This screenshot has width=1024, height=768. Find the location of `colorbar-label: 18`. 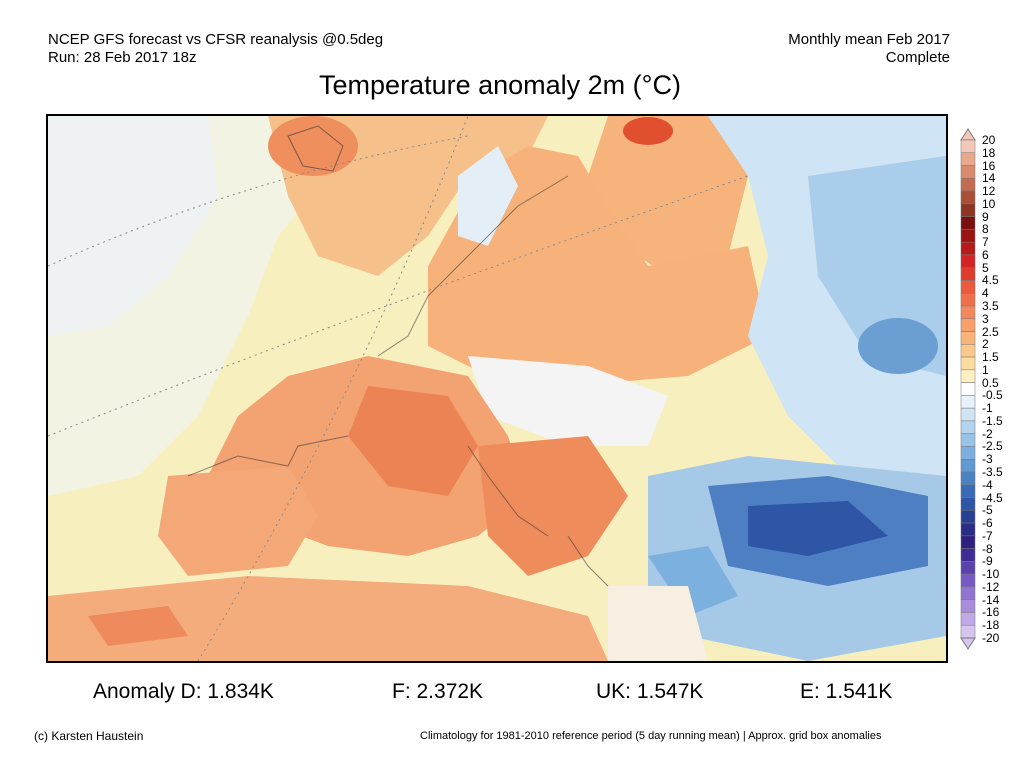

colorbar-label: 18 is located at coordinates (989, 152).